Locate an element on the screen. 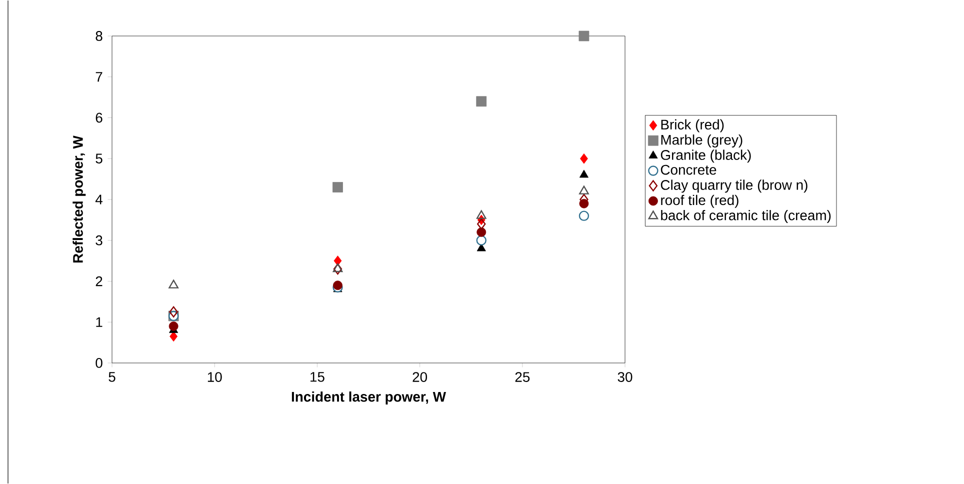 This screenshot has width=964, height=484. x-tick-label: 20 is located at coordinates (420, 377).